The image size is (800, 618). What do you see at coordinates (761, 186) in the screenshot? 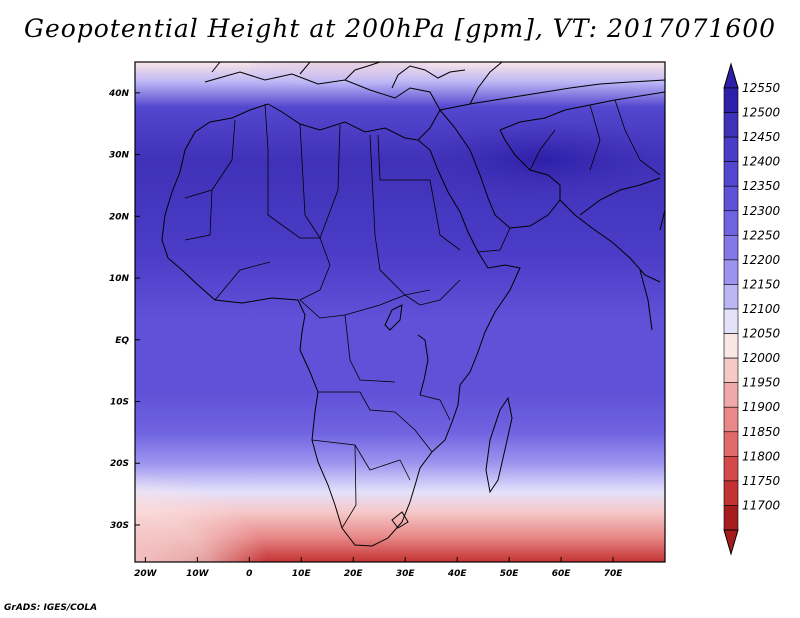
I see `colorbar-label: 12350` at bounding box center [761, 186].